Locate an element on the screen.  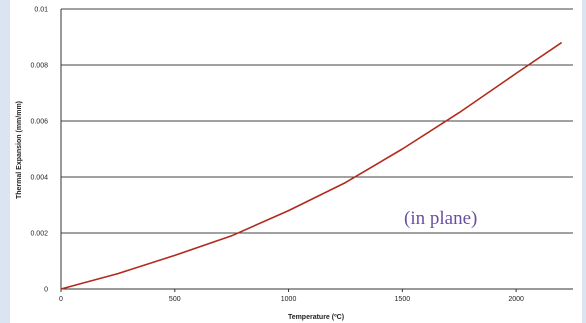
y-tick-label: 0.004 is located at coordinates (39, 178).